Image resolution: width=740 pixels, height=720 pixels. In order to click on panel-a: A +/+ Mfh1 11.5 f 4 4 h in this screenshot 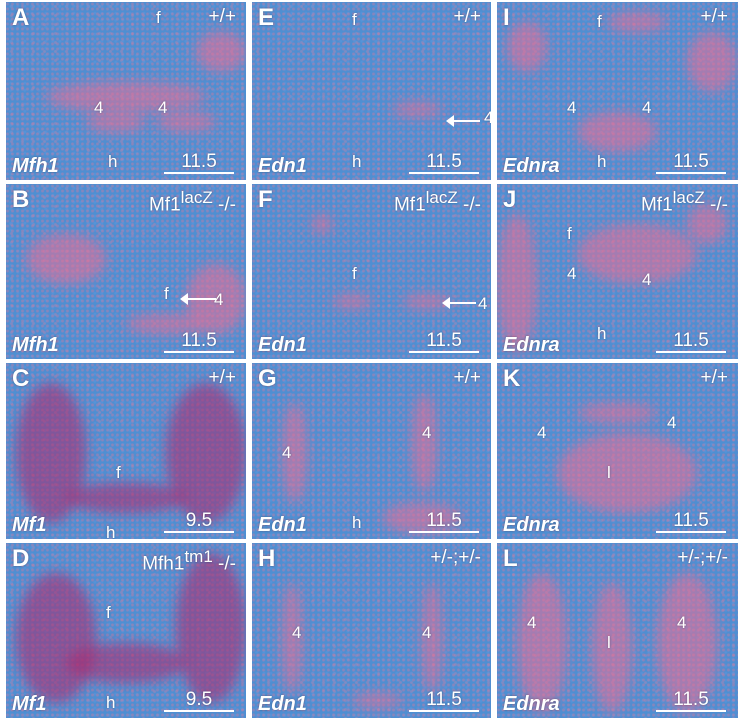, I will do `click(126, 91)`.